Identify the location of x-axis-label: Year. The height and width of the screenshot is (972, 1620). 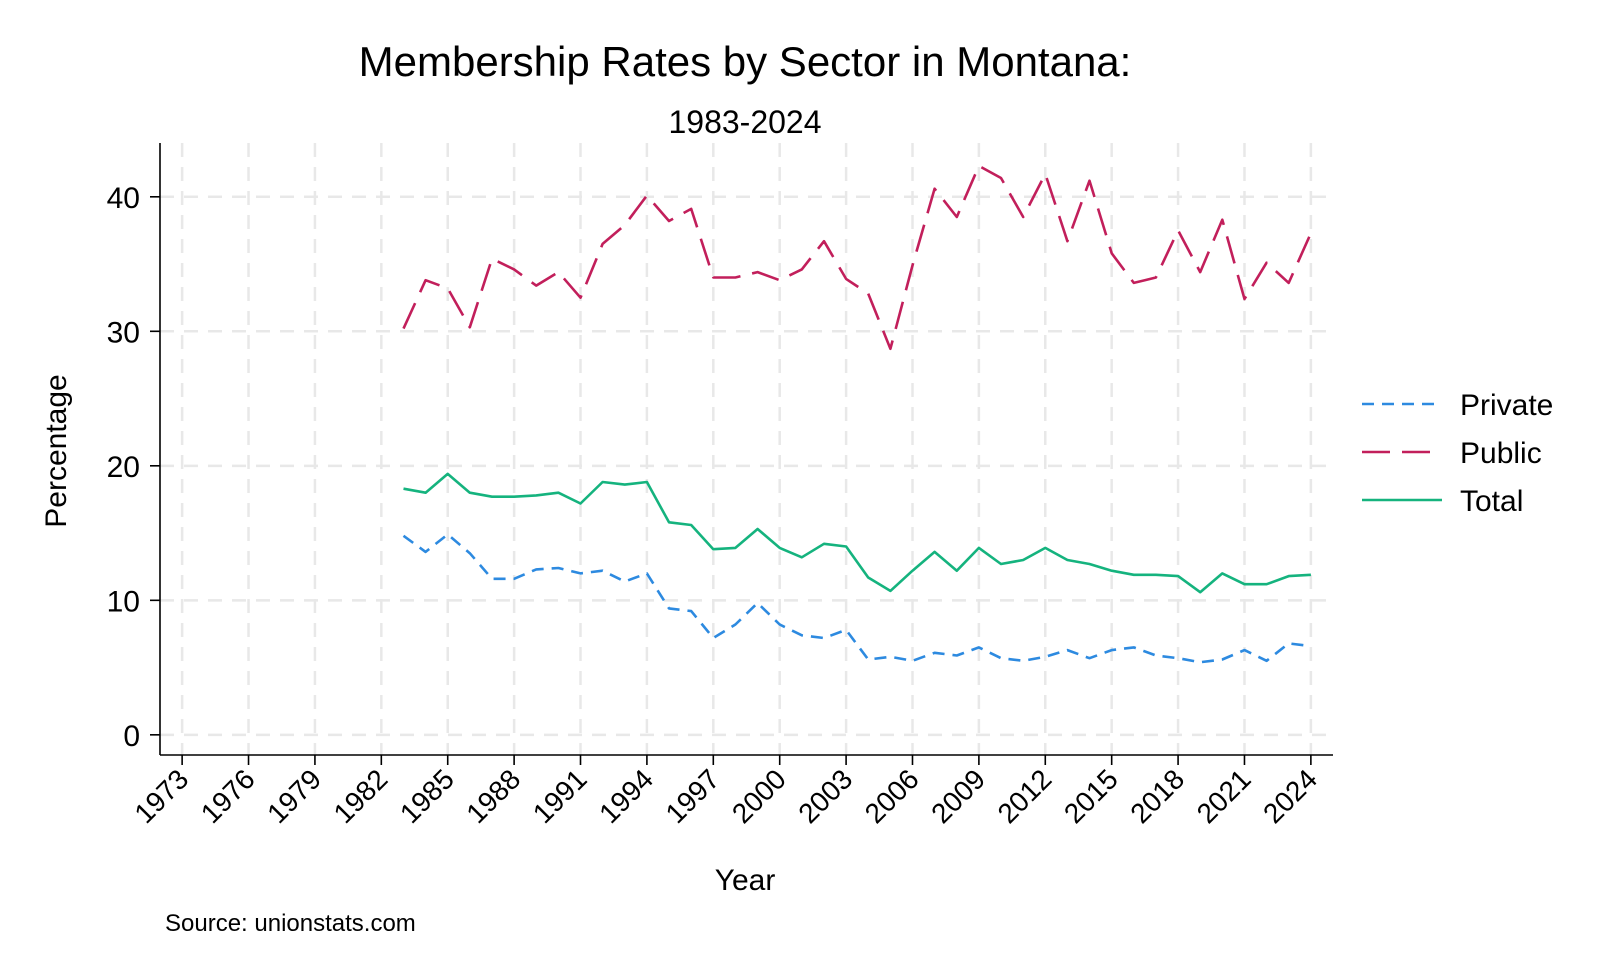
(745, 880).